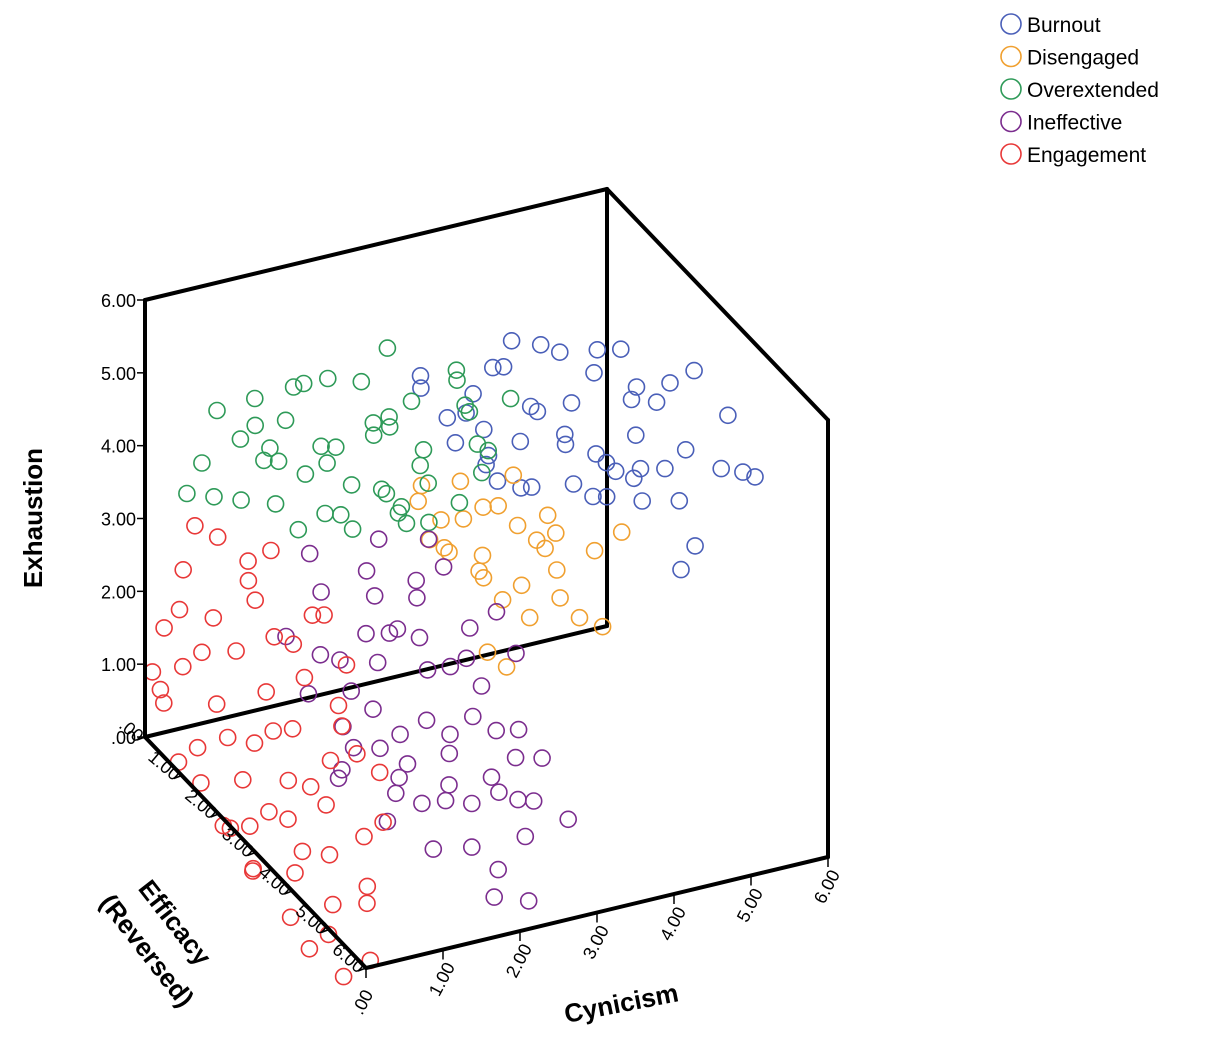  What do you see at coordinates (587, 455) in the screenshot?
I see `series-burnout` at bounding box center [587, 455].